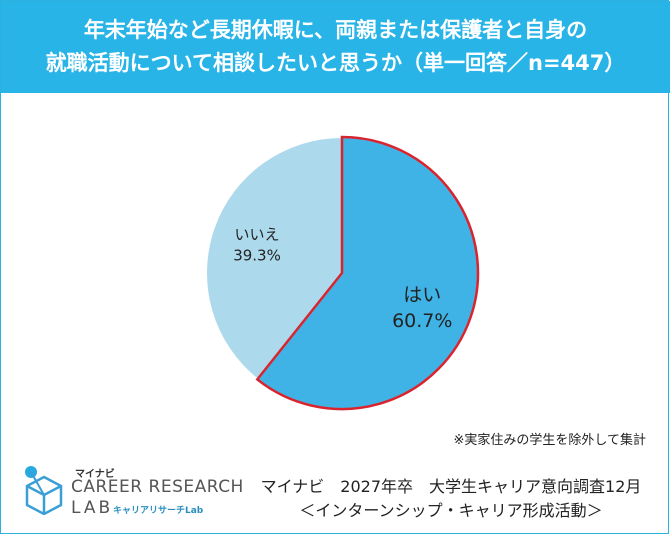  What do you see at coordinates (257, 255) in the screenshot?
I see `slice-value-no: 39.3%` at bounding box center [257, 255].